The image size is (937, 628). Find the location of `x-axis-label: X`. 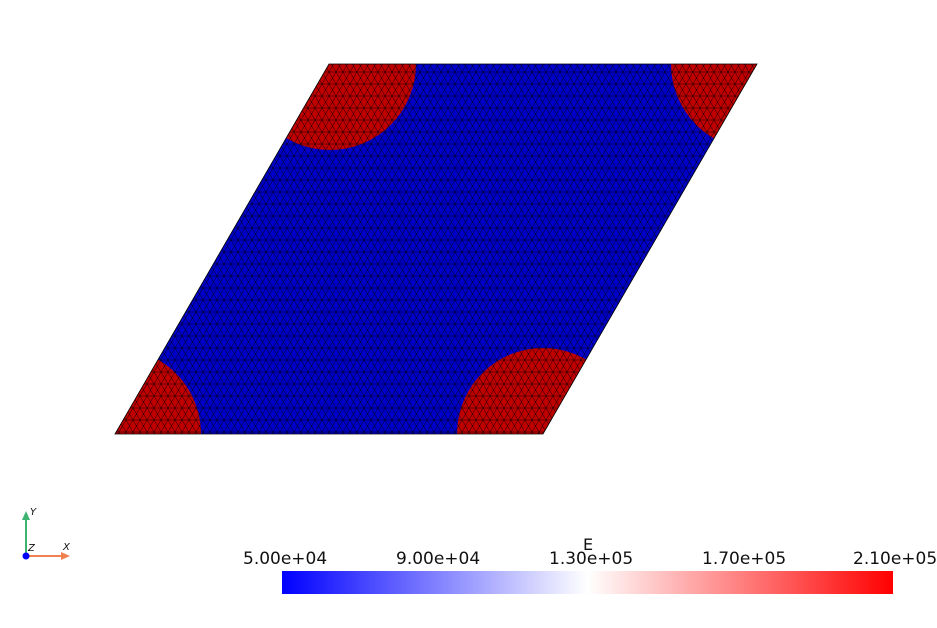

x-axis-label: X is located at coordinates (66, 547).